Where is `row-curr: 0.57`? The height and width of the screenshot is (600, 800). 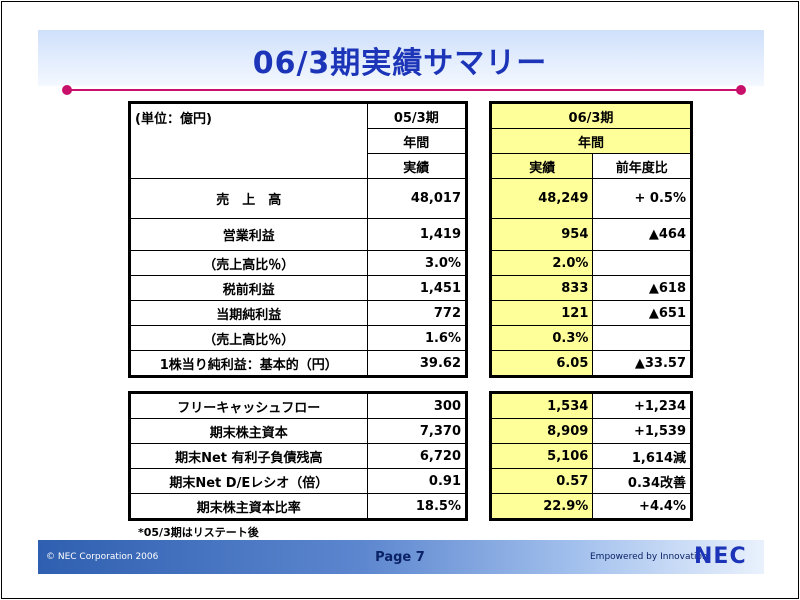
row-curr: 0.57 is located at coordinates (541, 481).